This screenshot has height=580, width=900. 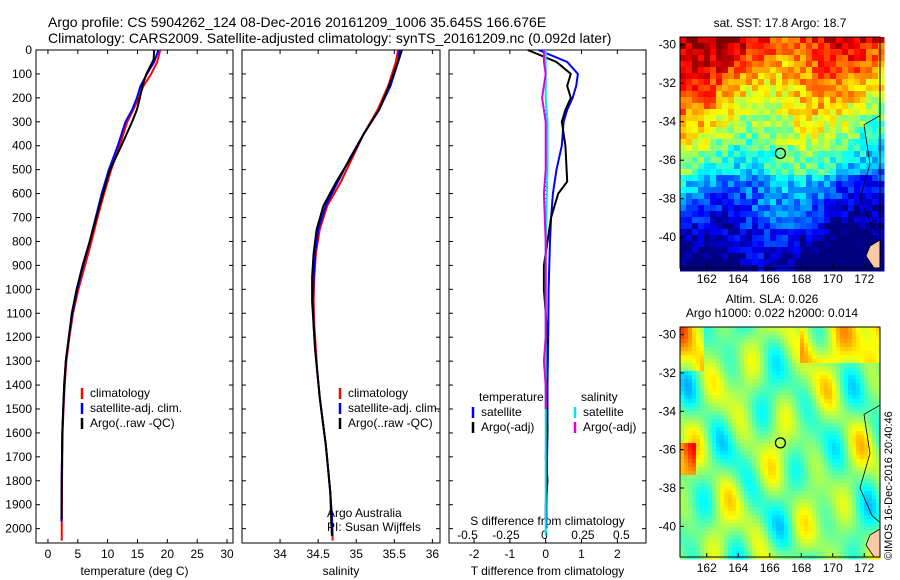 I want to click on y-tick-label: 900, so click(x=22, y=265).